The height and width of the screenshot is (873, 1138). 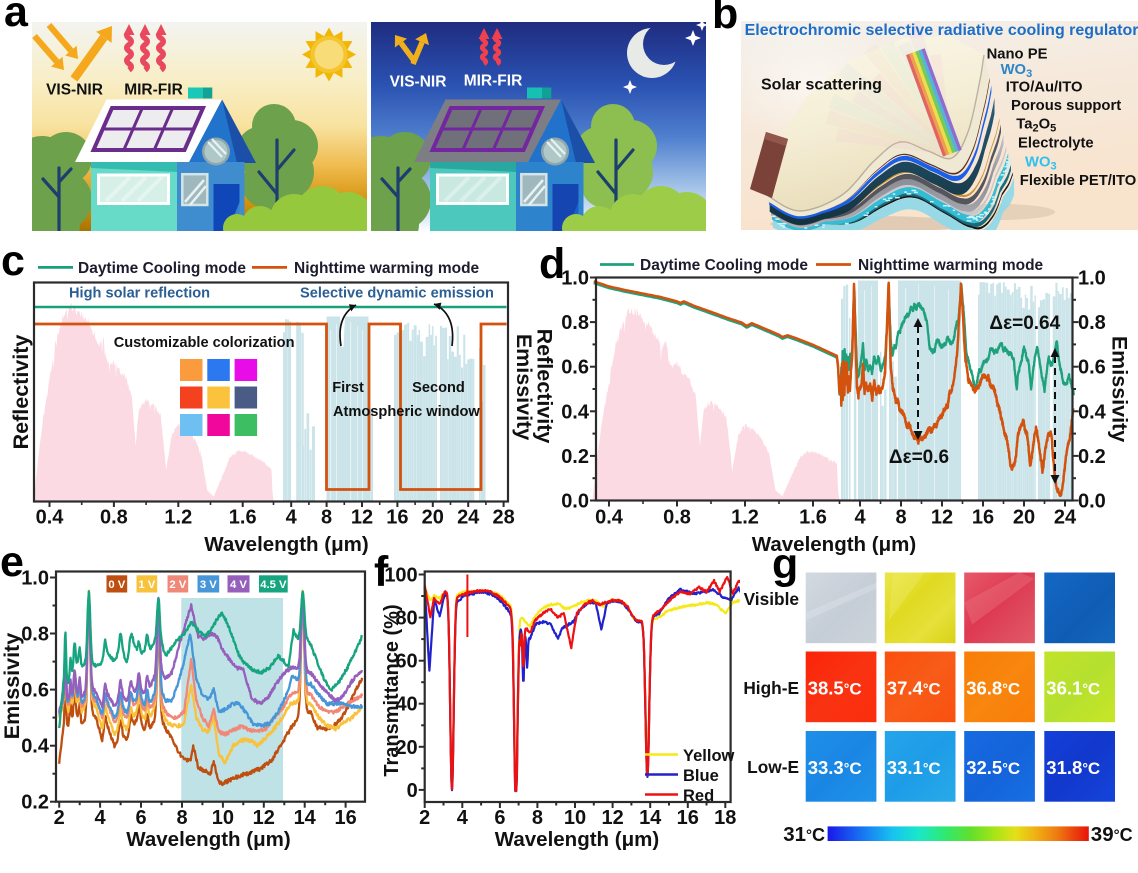 What do you see at coordinates (412, 791) in the screenshot?
I see `svg-text: 0` at bounding box center [412, 791].